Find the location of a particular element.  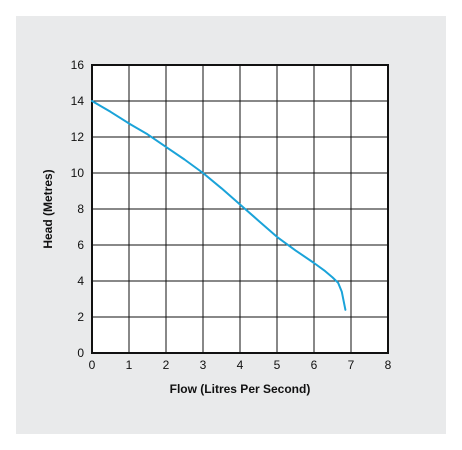

x-tick-label: 4 is located at coordinates (240, 365).